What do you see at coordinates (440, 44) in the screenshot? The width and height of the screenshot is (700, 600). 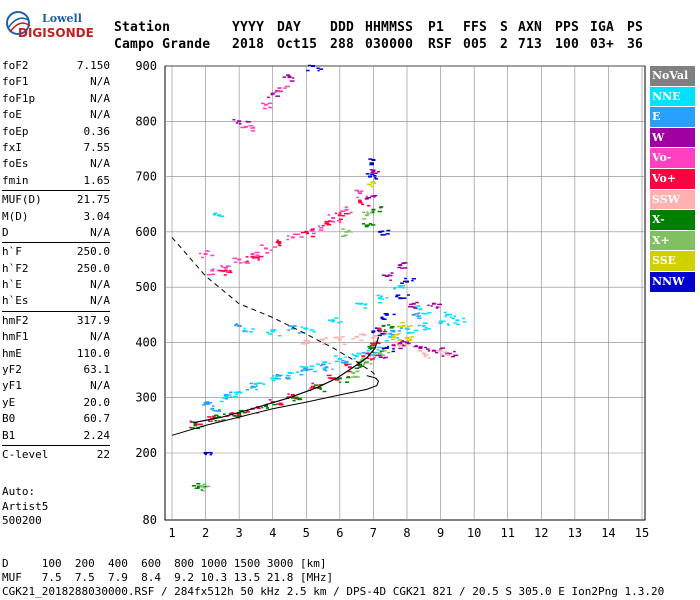 I see `header-value-5: RSF` at bounding box center [440, 44].